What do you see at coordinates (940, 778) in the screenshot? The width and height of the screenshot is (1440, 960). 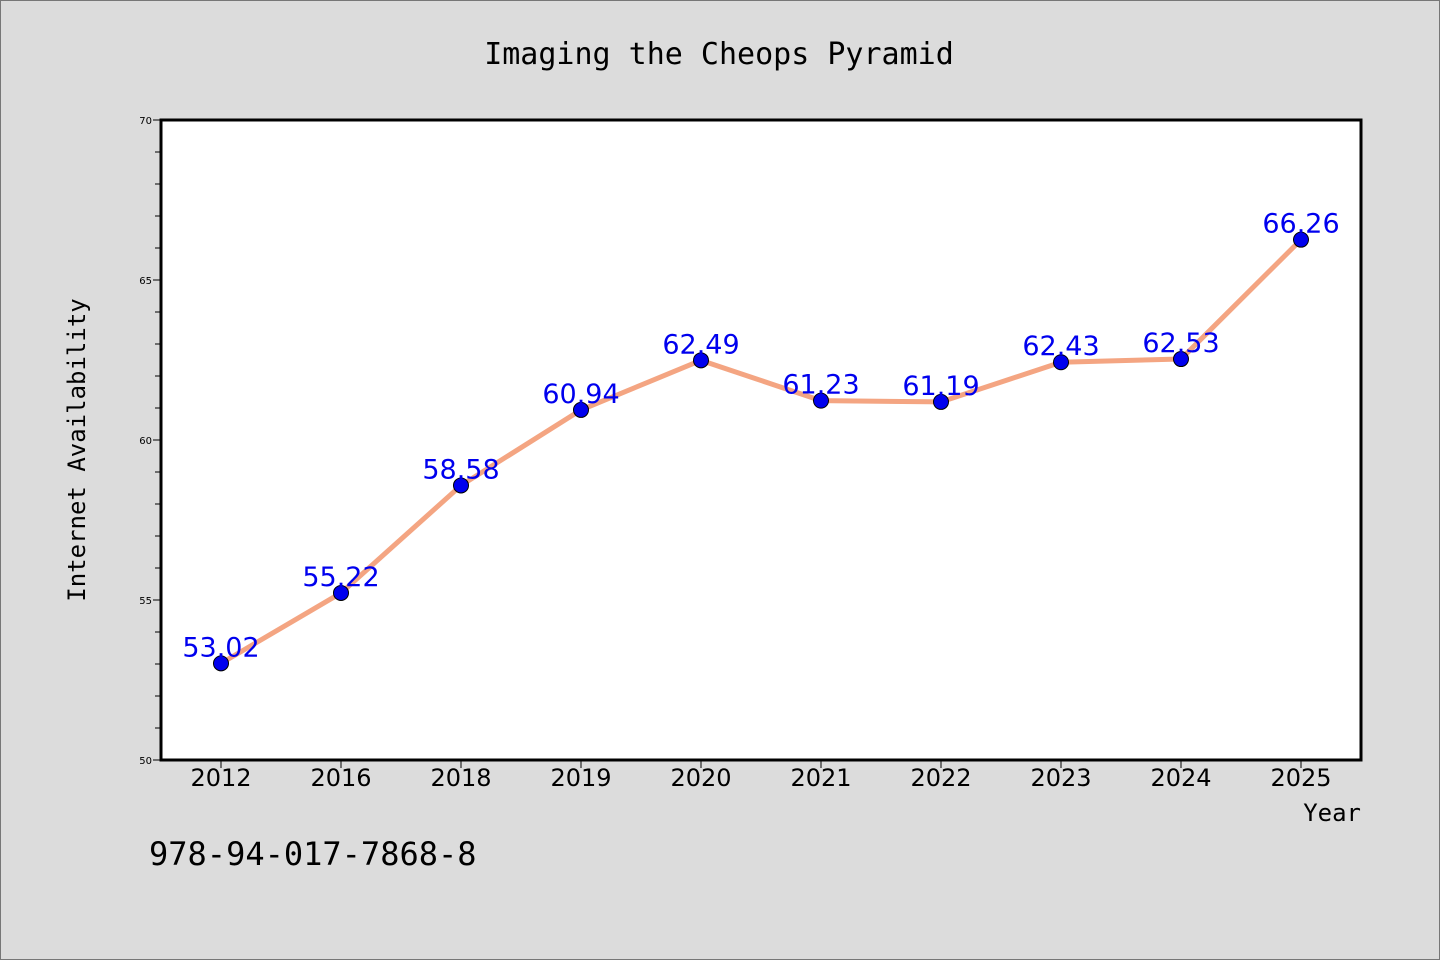 I see `x-tick-label: 2022` at bounding box center [940, 778].